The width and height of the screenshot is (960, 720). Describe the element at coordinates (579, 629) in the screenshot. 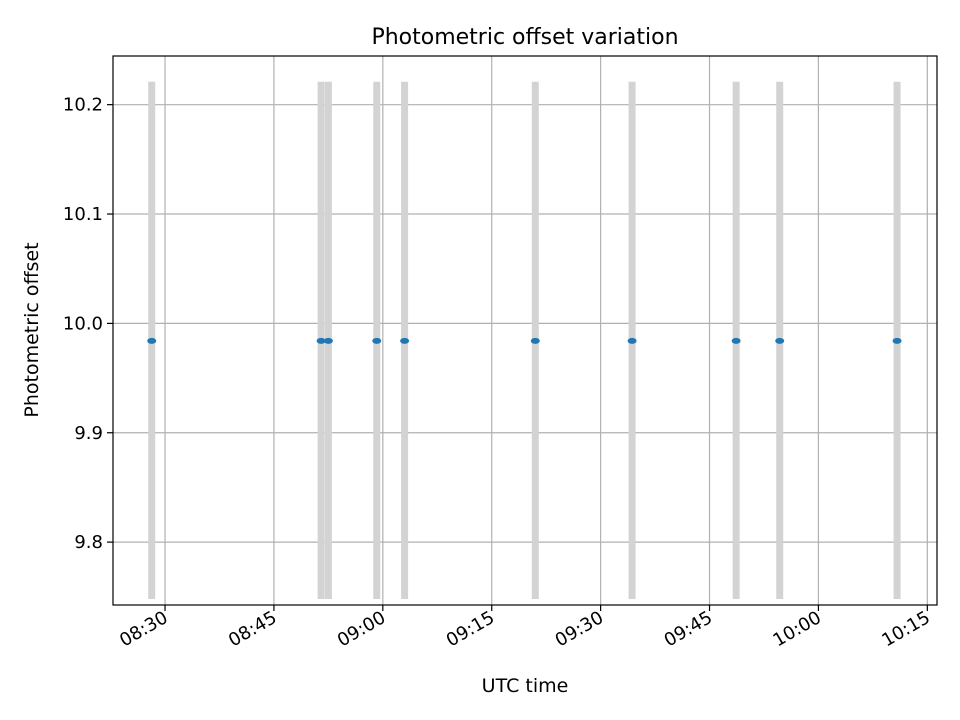

I see `x-tick-label: 09:30` at that location.